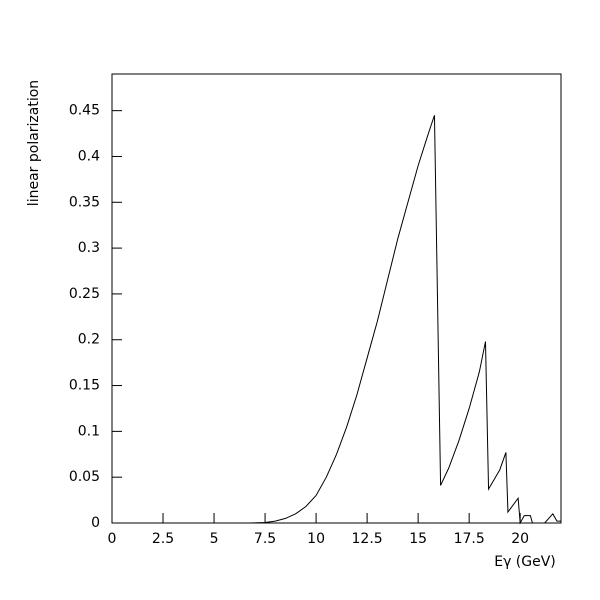  I want to click on y-tick-label: 0.25, so click(84, 294).